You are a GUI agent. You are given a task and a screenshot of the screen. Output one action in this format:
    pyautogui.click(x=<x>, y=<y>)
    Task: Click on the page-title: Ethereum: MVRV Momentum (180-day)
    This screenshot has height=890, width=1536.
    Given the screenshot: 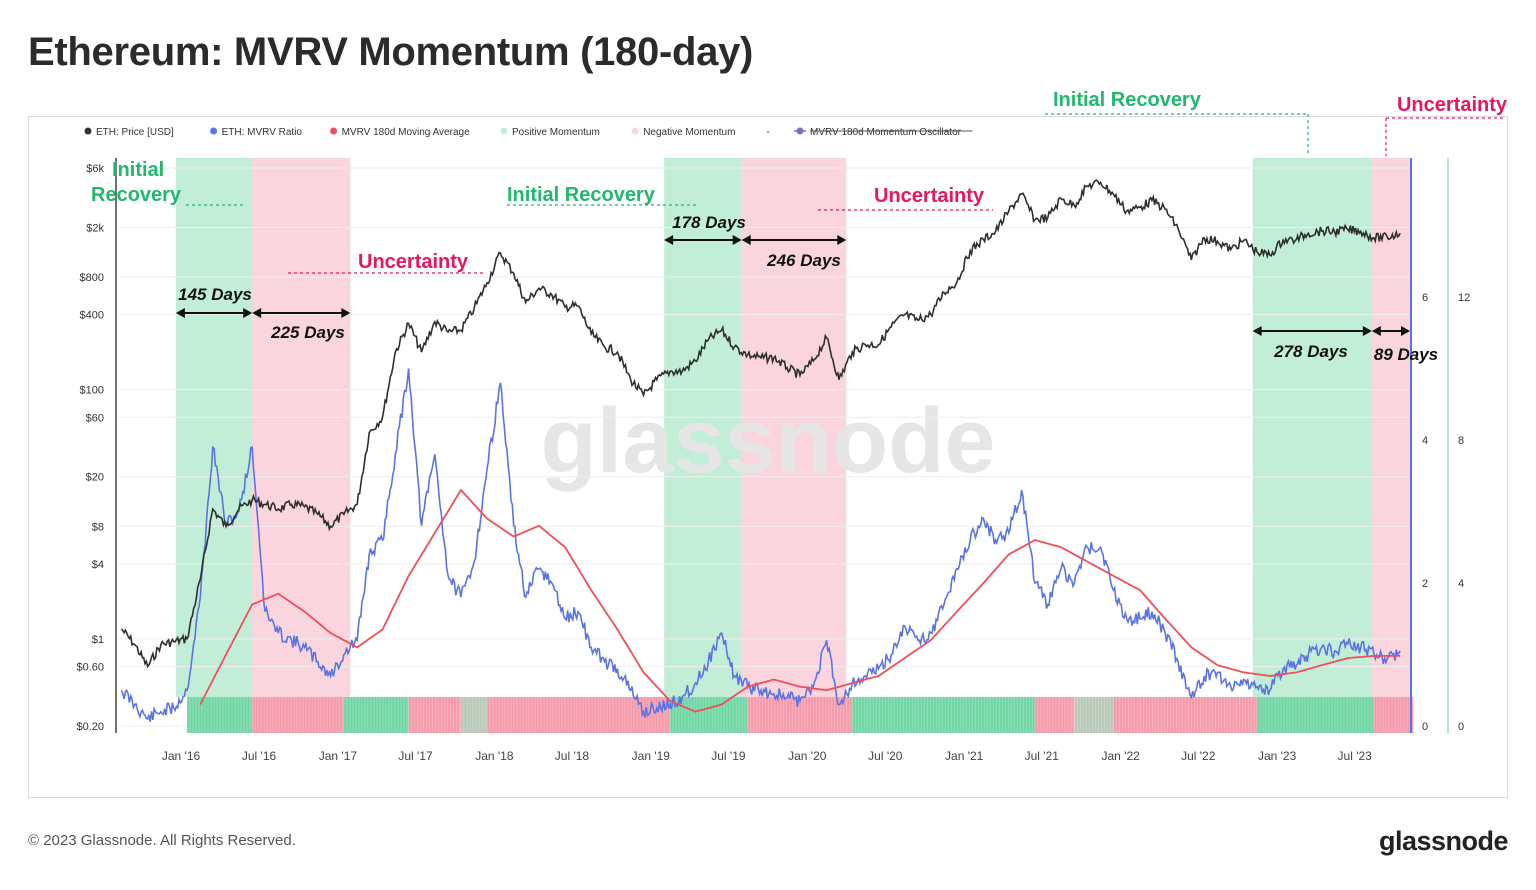 What is the action you would take?
    pyautogui.click(x=391, y=52)
    